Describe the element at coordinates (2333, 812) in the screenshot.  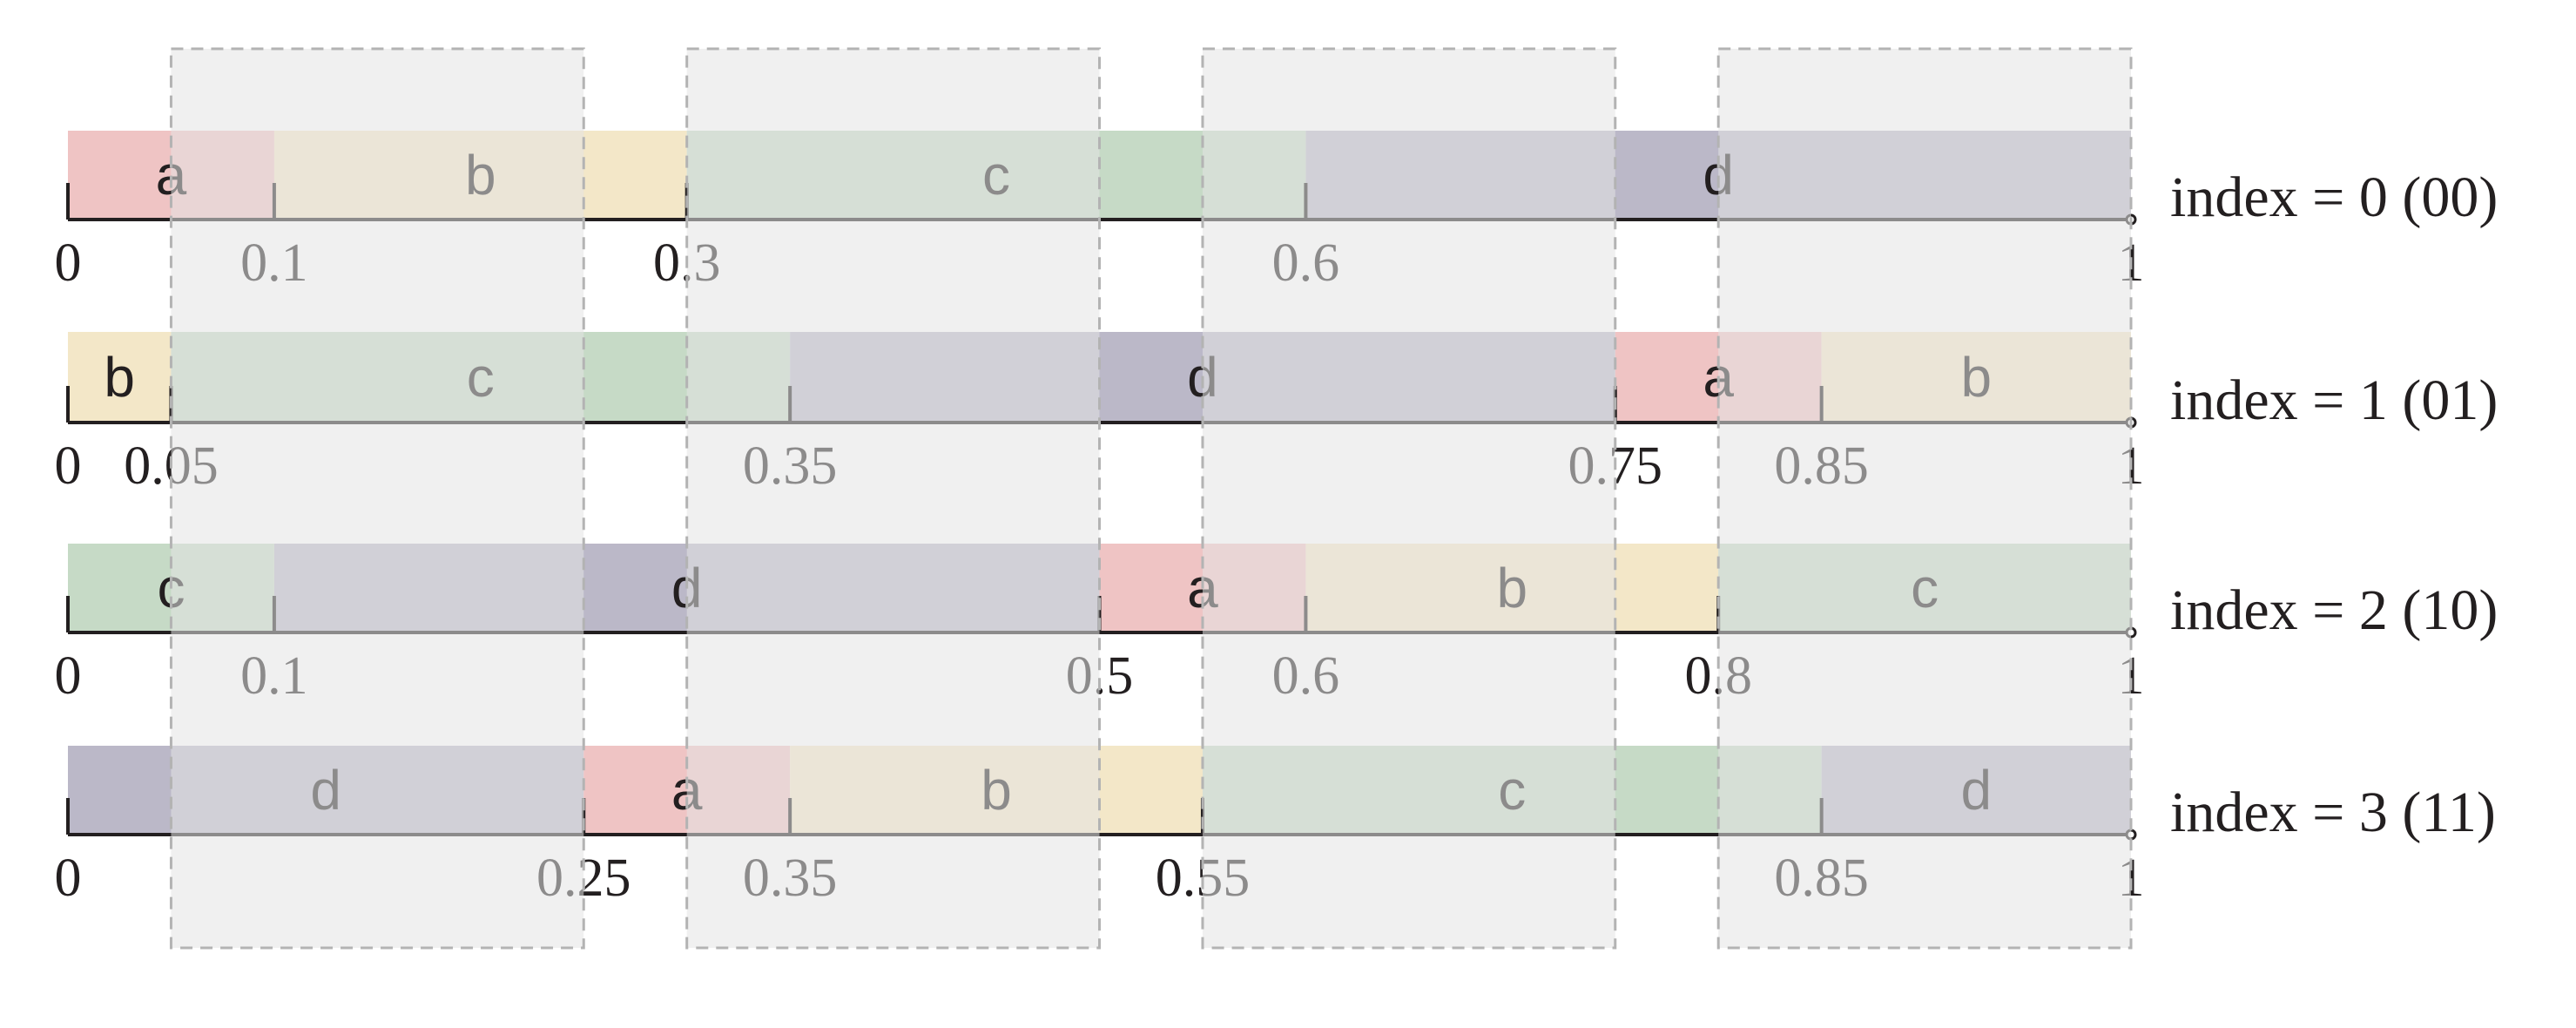
I see `row-index-label: index = 3 (11)` at that location.